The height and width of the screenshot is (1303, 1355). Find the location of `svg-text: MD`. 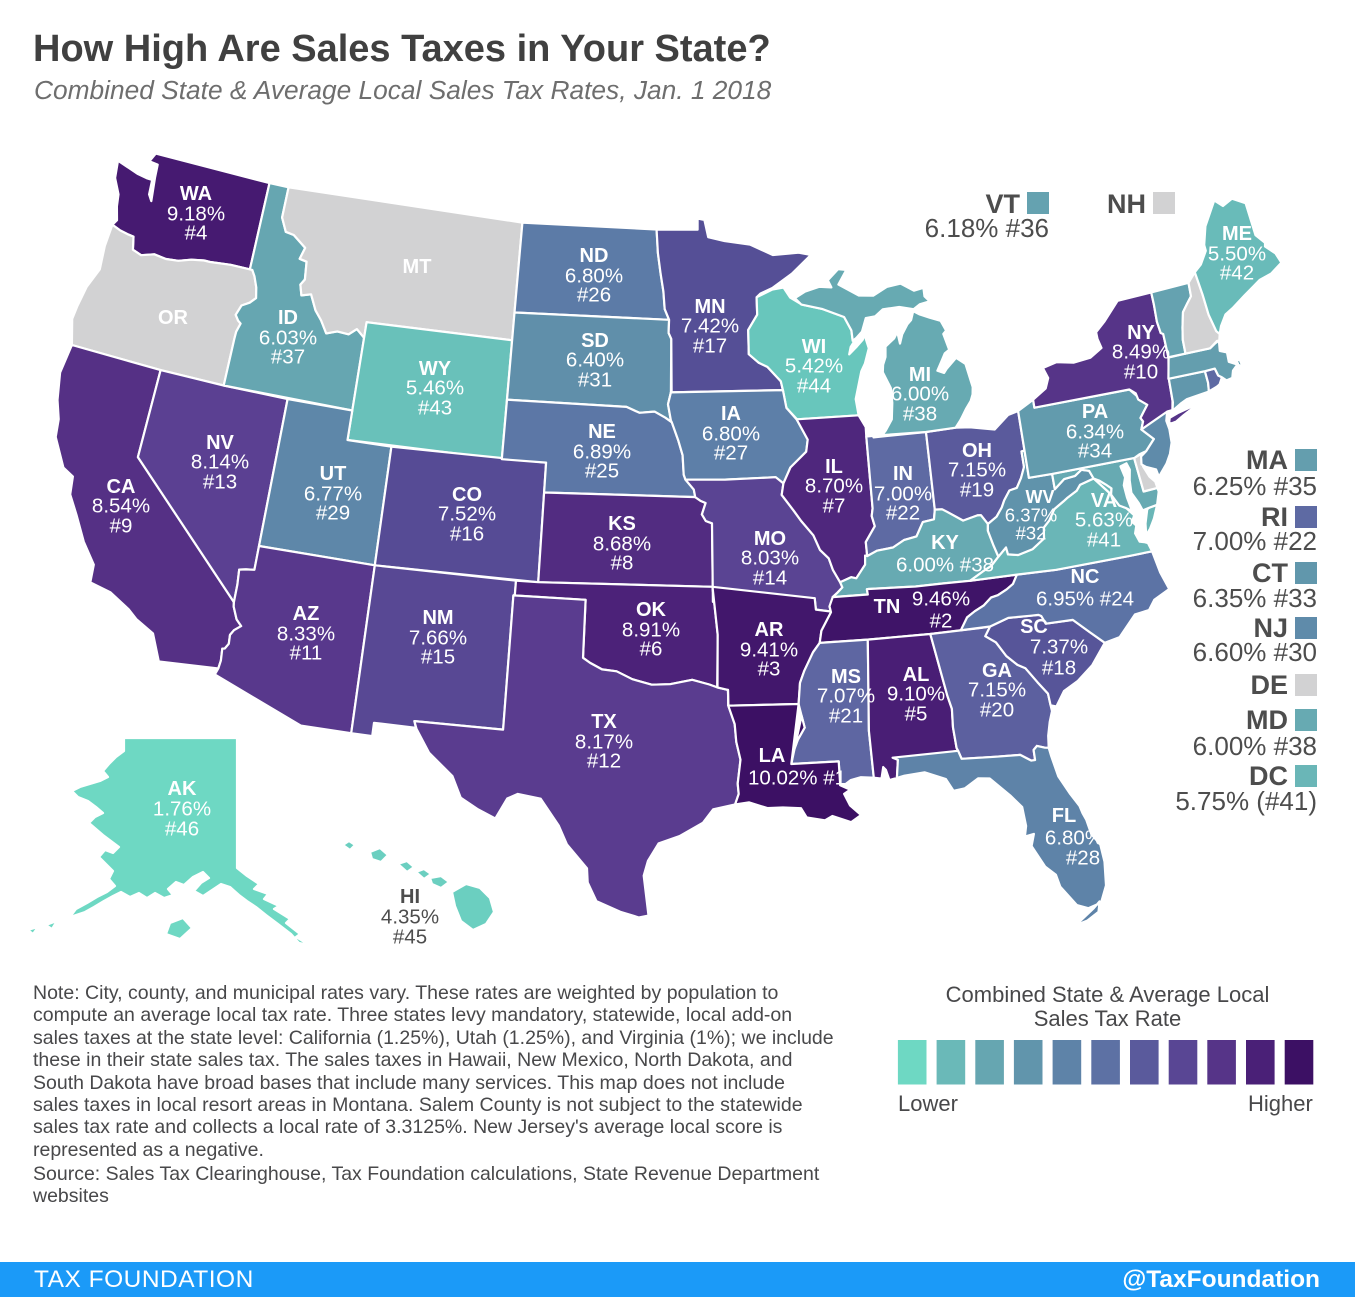

svg-text: MD is located at coordinates (1267, 720).